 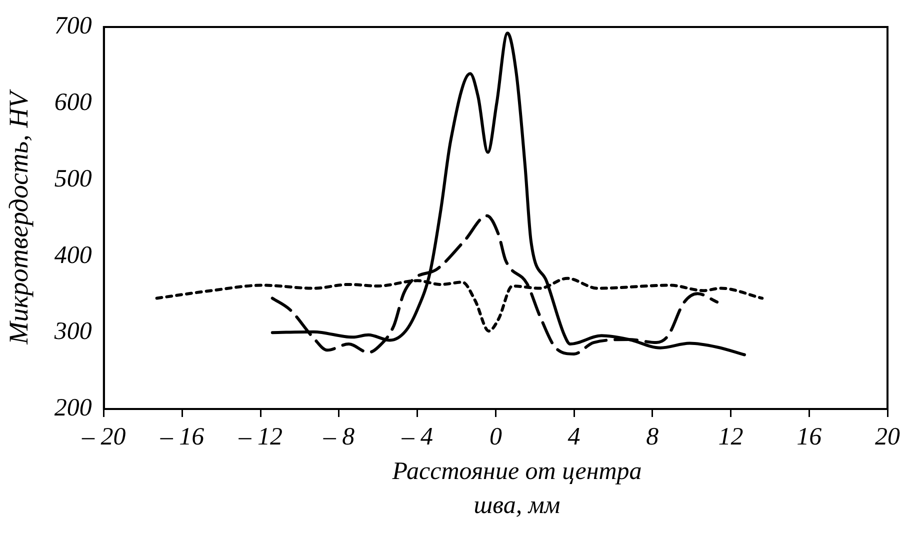 I want to click on x-tick-label: 0, so click(x=495, y=437).